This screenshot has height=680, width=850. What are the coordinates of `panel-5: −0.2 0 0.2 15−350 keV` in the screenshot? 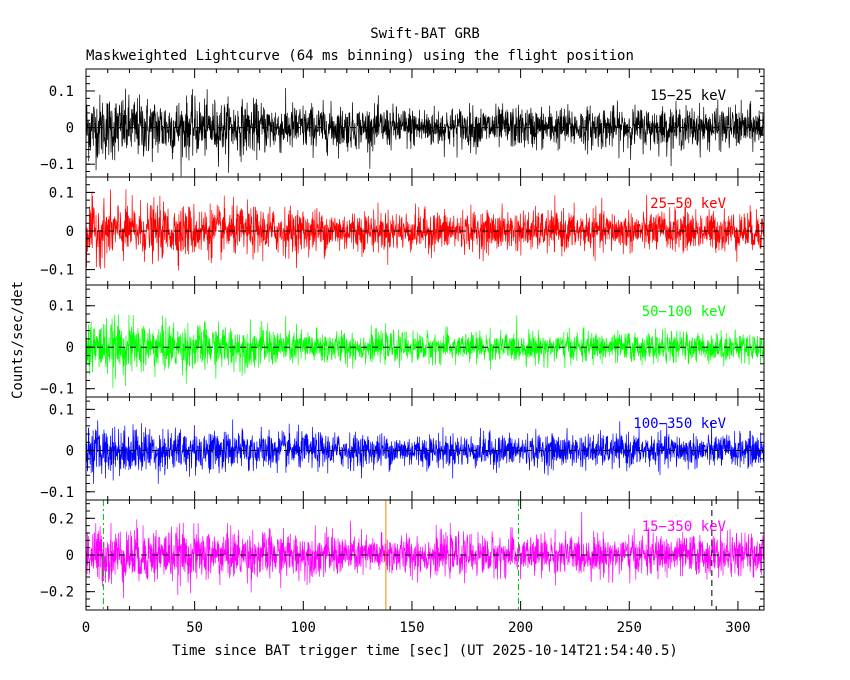 It's located at (402, 555).